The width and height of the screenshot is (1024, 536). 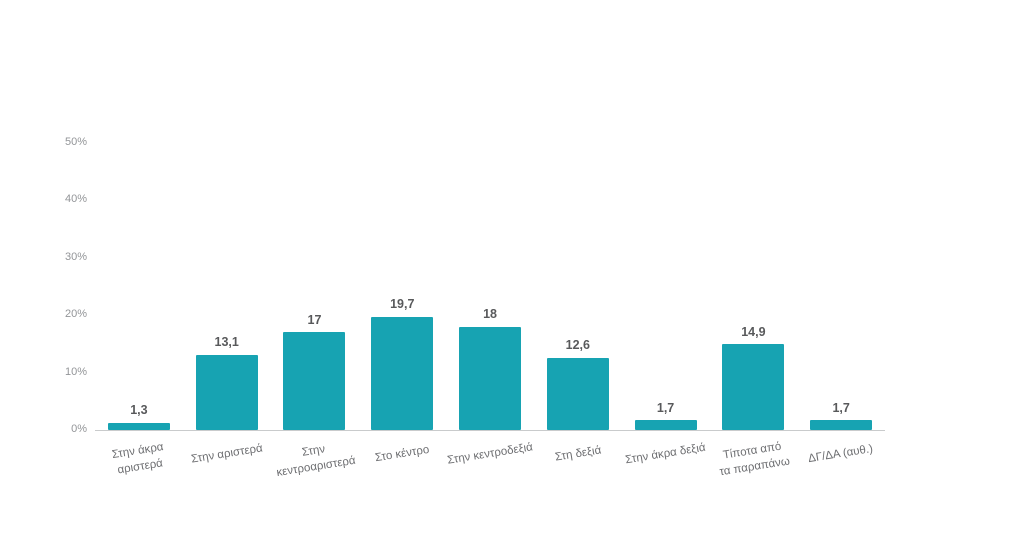 I want to click on y-tick-label: 0%, so click(x=79, y=429).